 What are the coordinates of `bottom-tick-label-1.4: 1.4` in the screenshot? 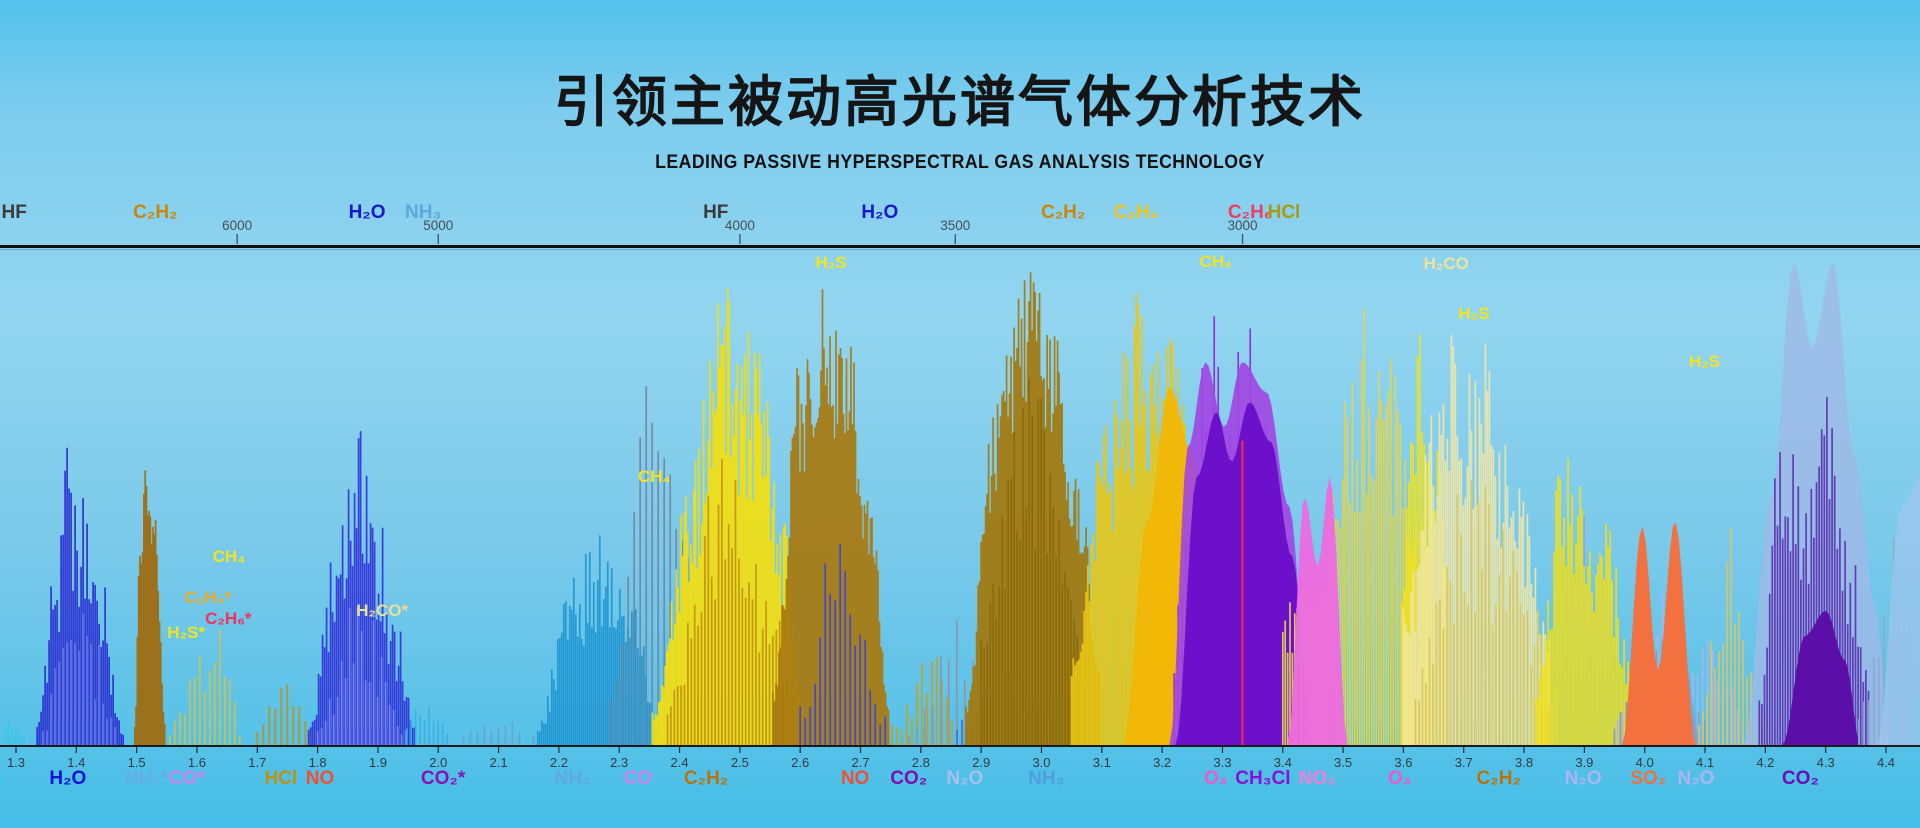 It's located at (76, 762).